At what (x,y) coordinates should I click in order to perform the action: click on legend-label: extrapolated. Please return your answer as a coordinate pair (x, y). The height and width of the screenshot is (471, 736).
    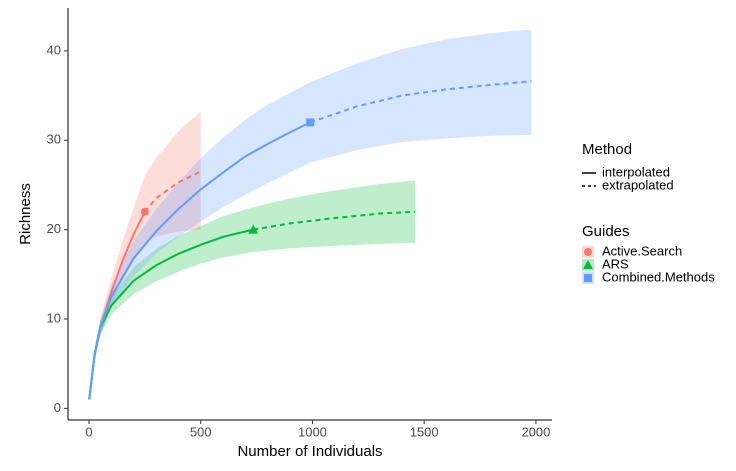
    Looking at the image, I should click on (638, 184).